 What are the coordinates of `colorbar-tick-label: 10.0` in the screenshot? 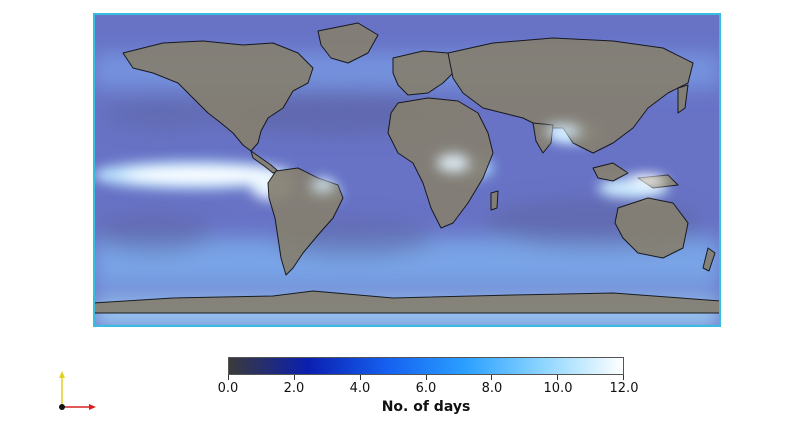 It's located at (558, 388).